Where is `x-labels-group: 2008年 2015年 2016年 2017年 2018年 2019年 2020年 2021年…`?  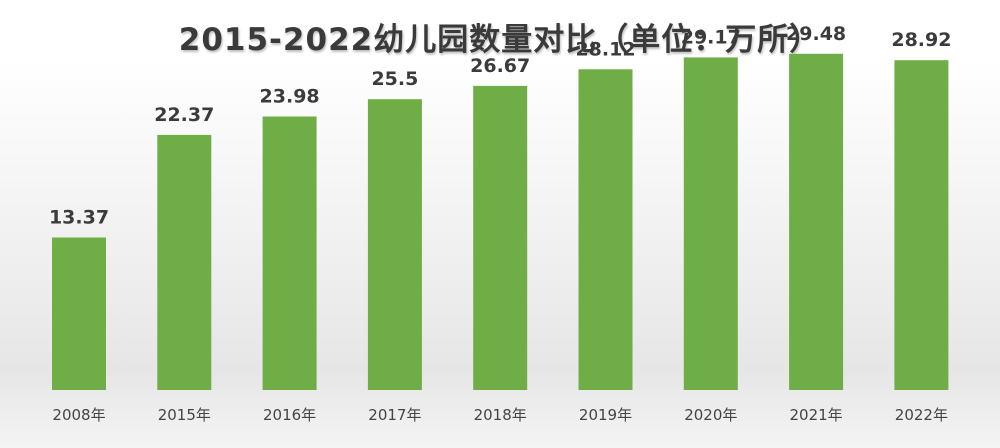 x-labels-group: 2008年 2015年 2016年 2017年 2018年 2019年 2020年 2021年… is located at coordinates (500, 415).